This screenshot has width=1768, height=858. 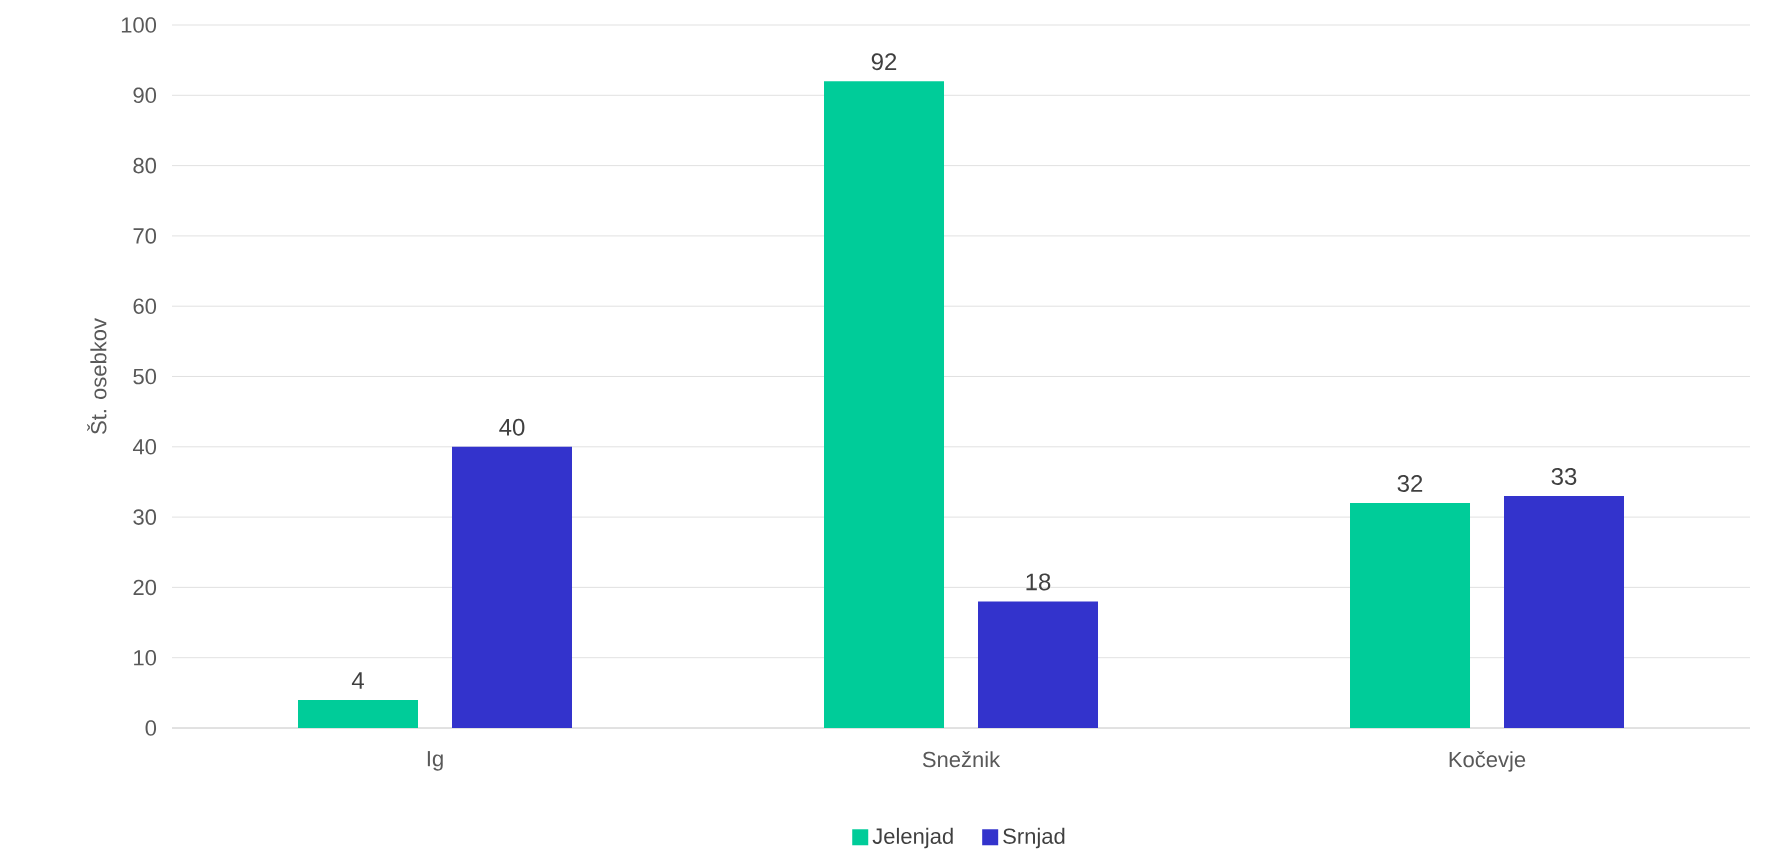 I want to click on data-label: 32, so click(x=1410, y=483).